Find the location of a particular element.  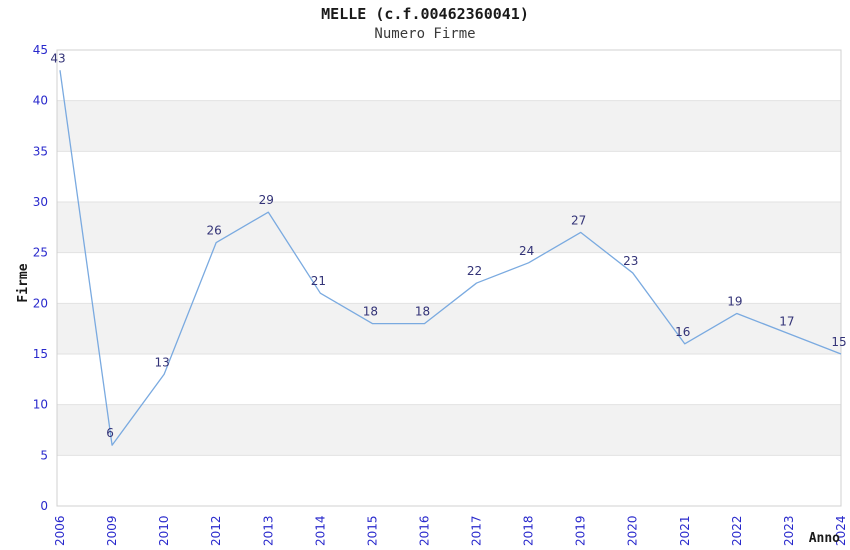

x-tick-label: 2022 is located at coordinates (737, 530).